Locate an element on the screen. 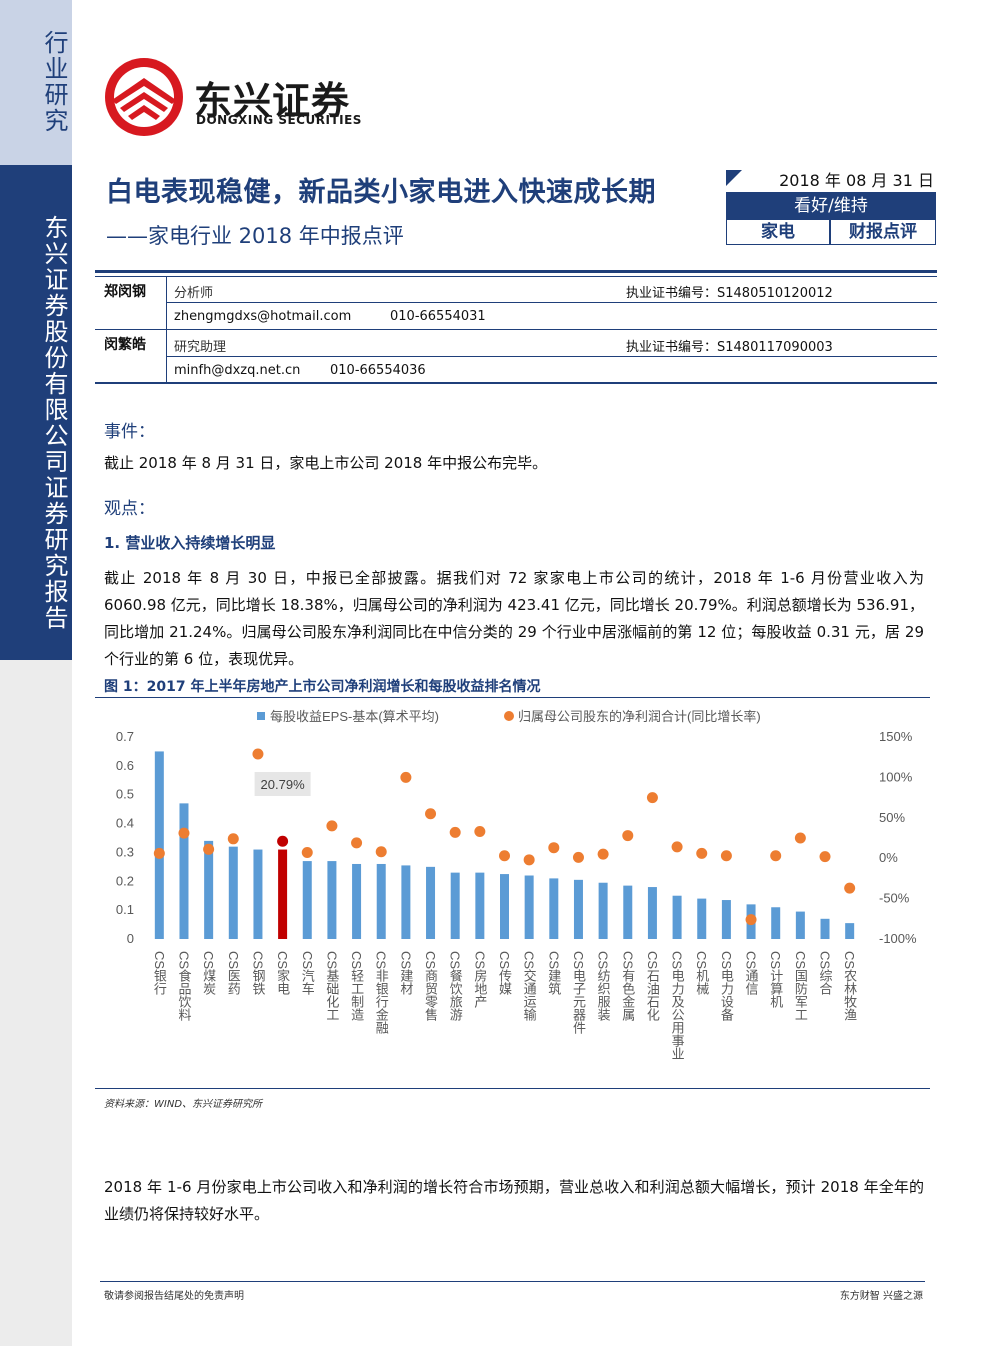  left-axis-tick-label: 0 is located at coordinates (130, 938).